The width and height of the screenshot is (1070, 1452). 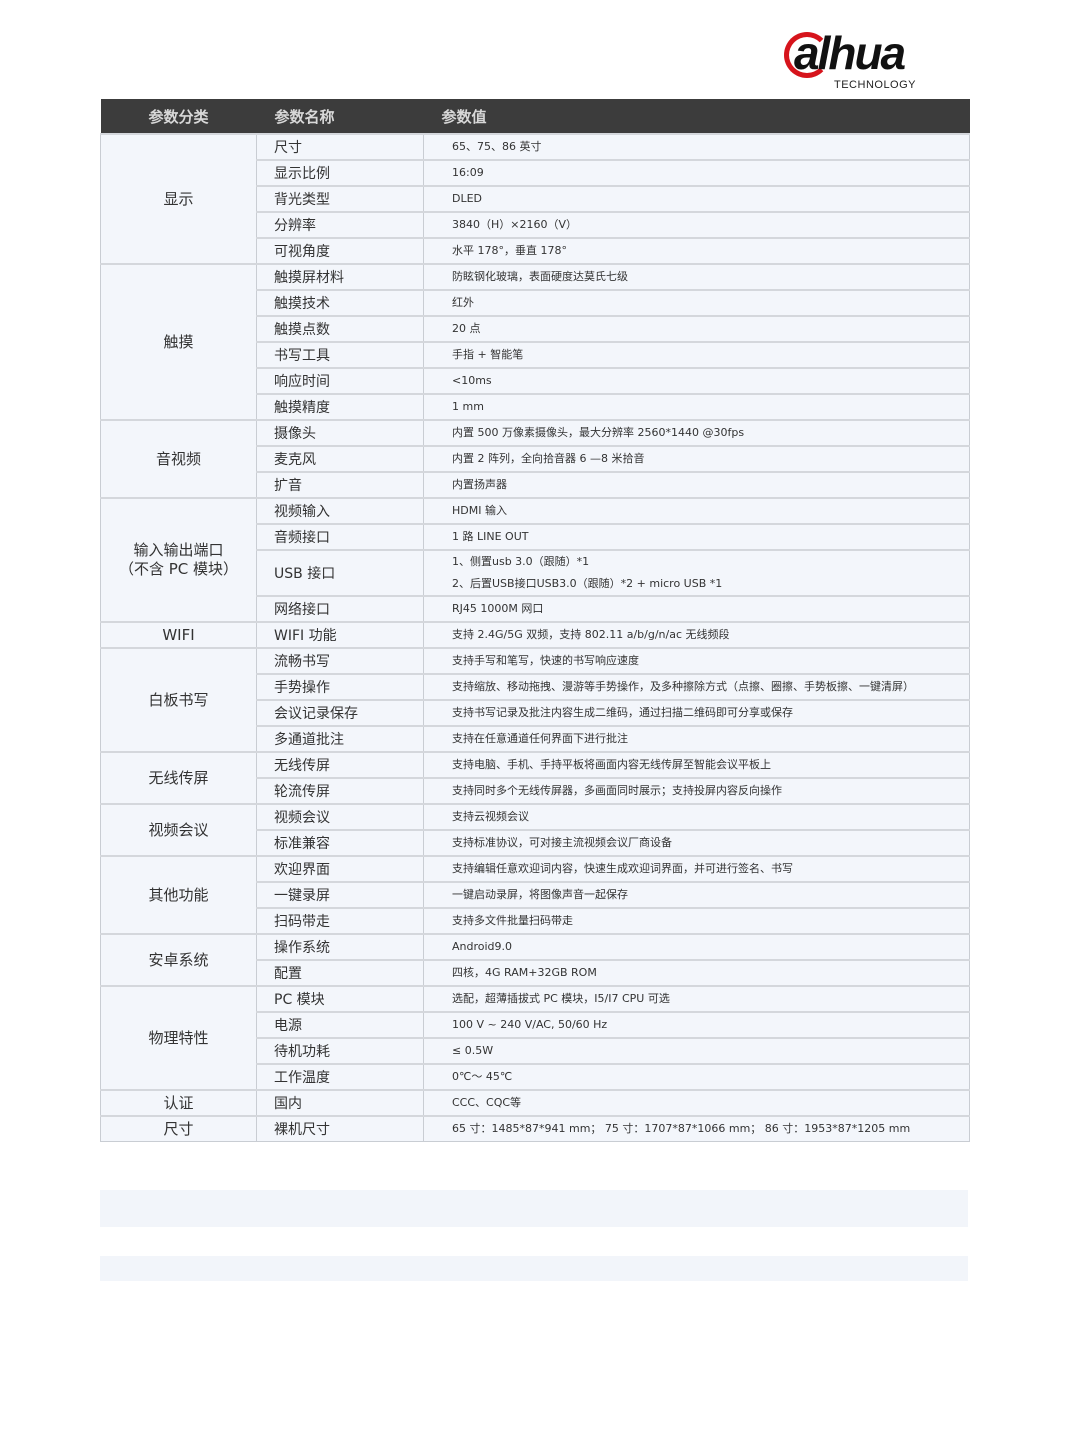 What do you see at coordinates (696, 147) in the screenshot?
I see `param-value: 65、75、86 英寸` at bounding box center [696, 147].